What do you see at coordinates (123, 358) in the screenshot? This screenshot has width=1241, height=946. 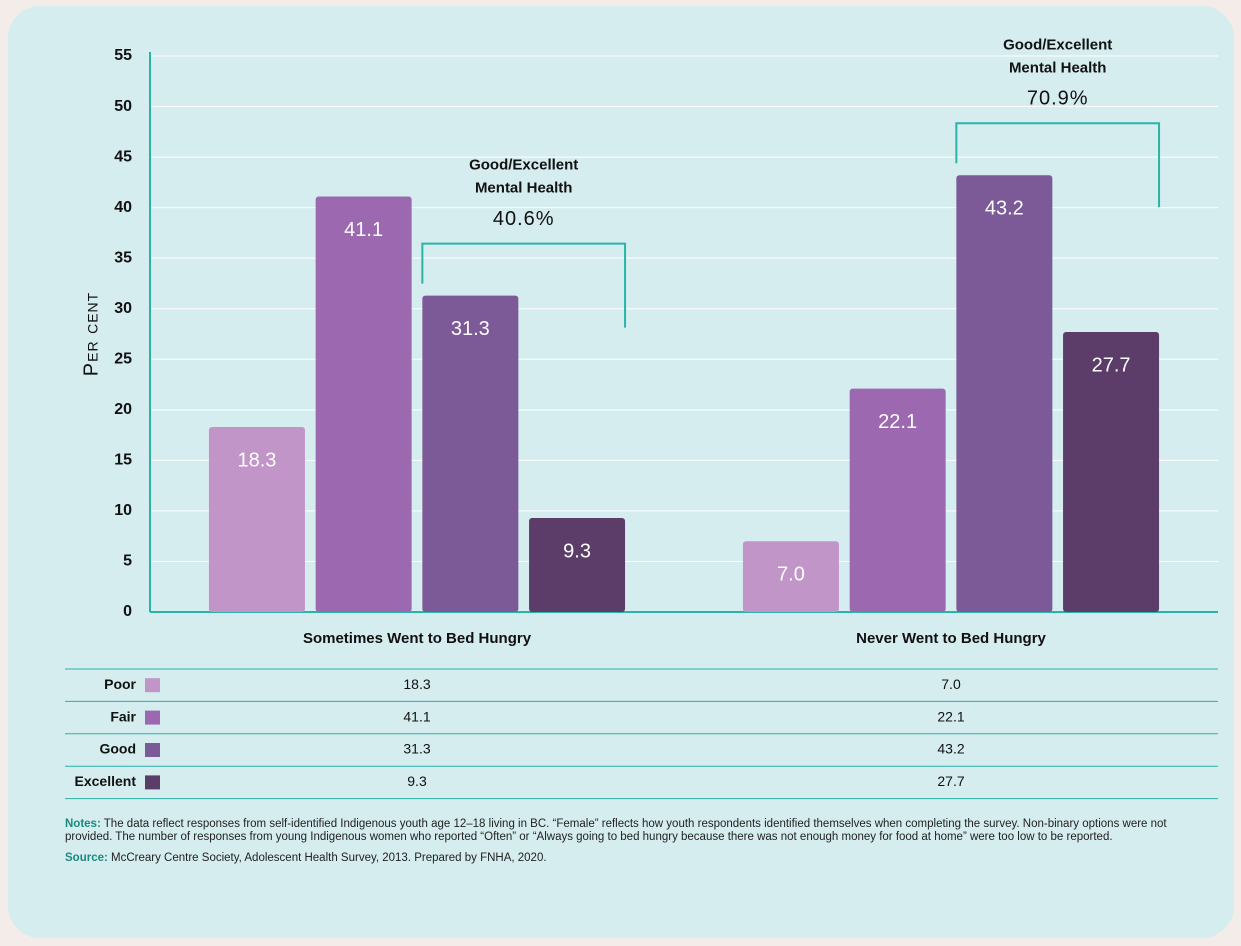 I see `y-tick-label: 25` at bounding box center [123, 358].